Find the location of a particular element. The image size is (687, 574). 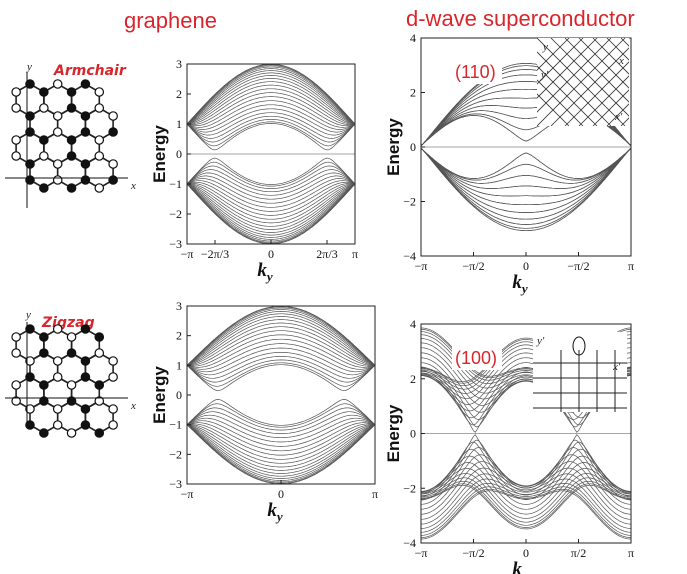

graphene-zigzag-ytick-label: 3 is located at coordinates (179, 306).